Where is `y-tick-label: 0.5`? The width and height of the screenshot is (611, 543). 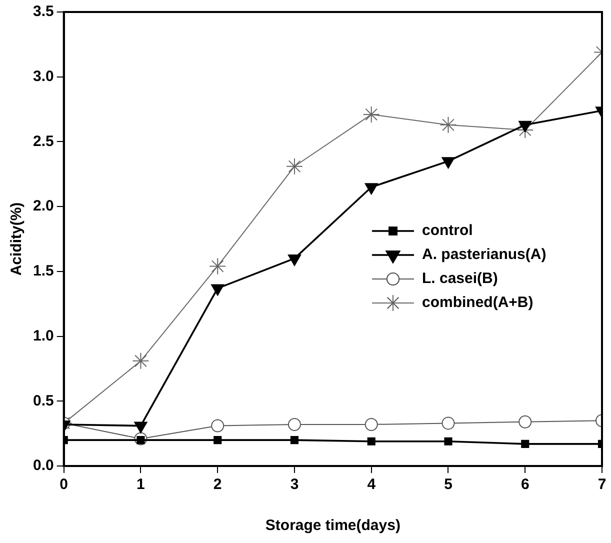 y-tick-label: 0.5 is located at coordinates (43, 401).